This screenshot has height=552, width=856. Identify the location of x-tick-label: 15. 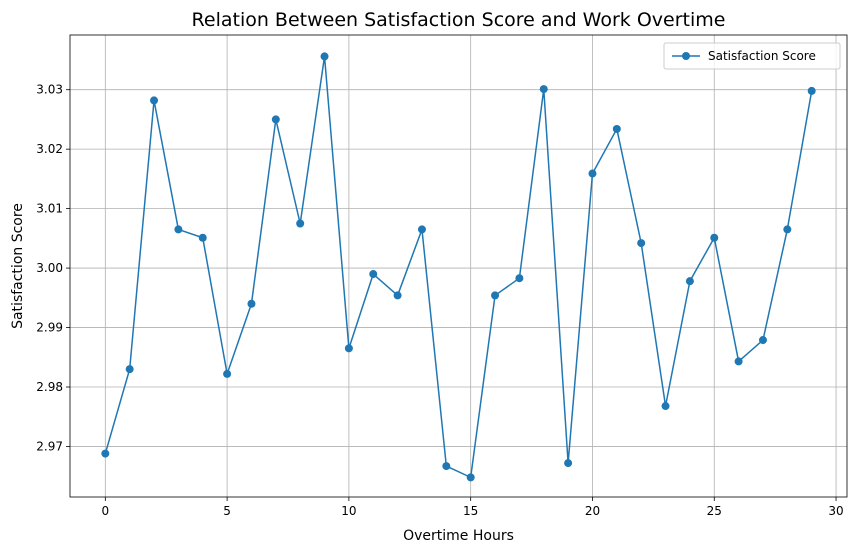
(470, 511).